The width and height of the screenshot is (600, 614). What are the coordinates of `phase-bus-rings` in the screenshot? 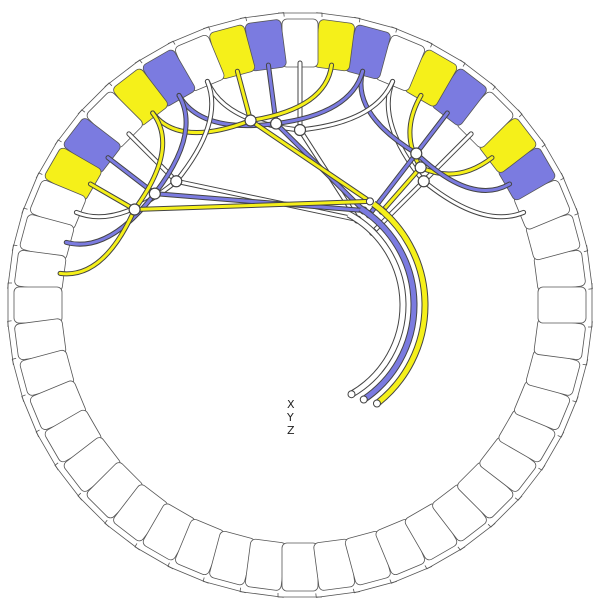 It's located at (387, 304).